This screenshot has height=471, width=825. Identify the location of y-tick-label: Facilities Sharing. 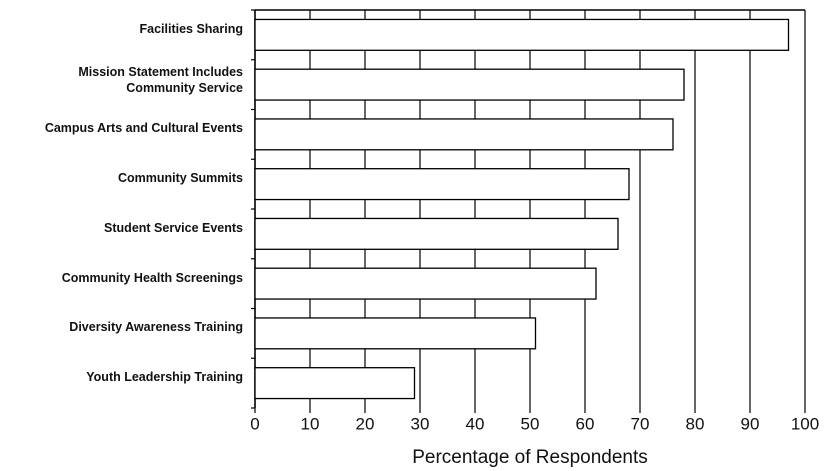
(191, 28).